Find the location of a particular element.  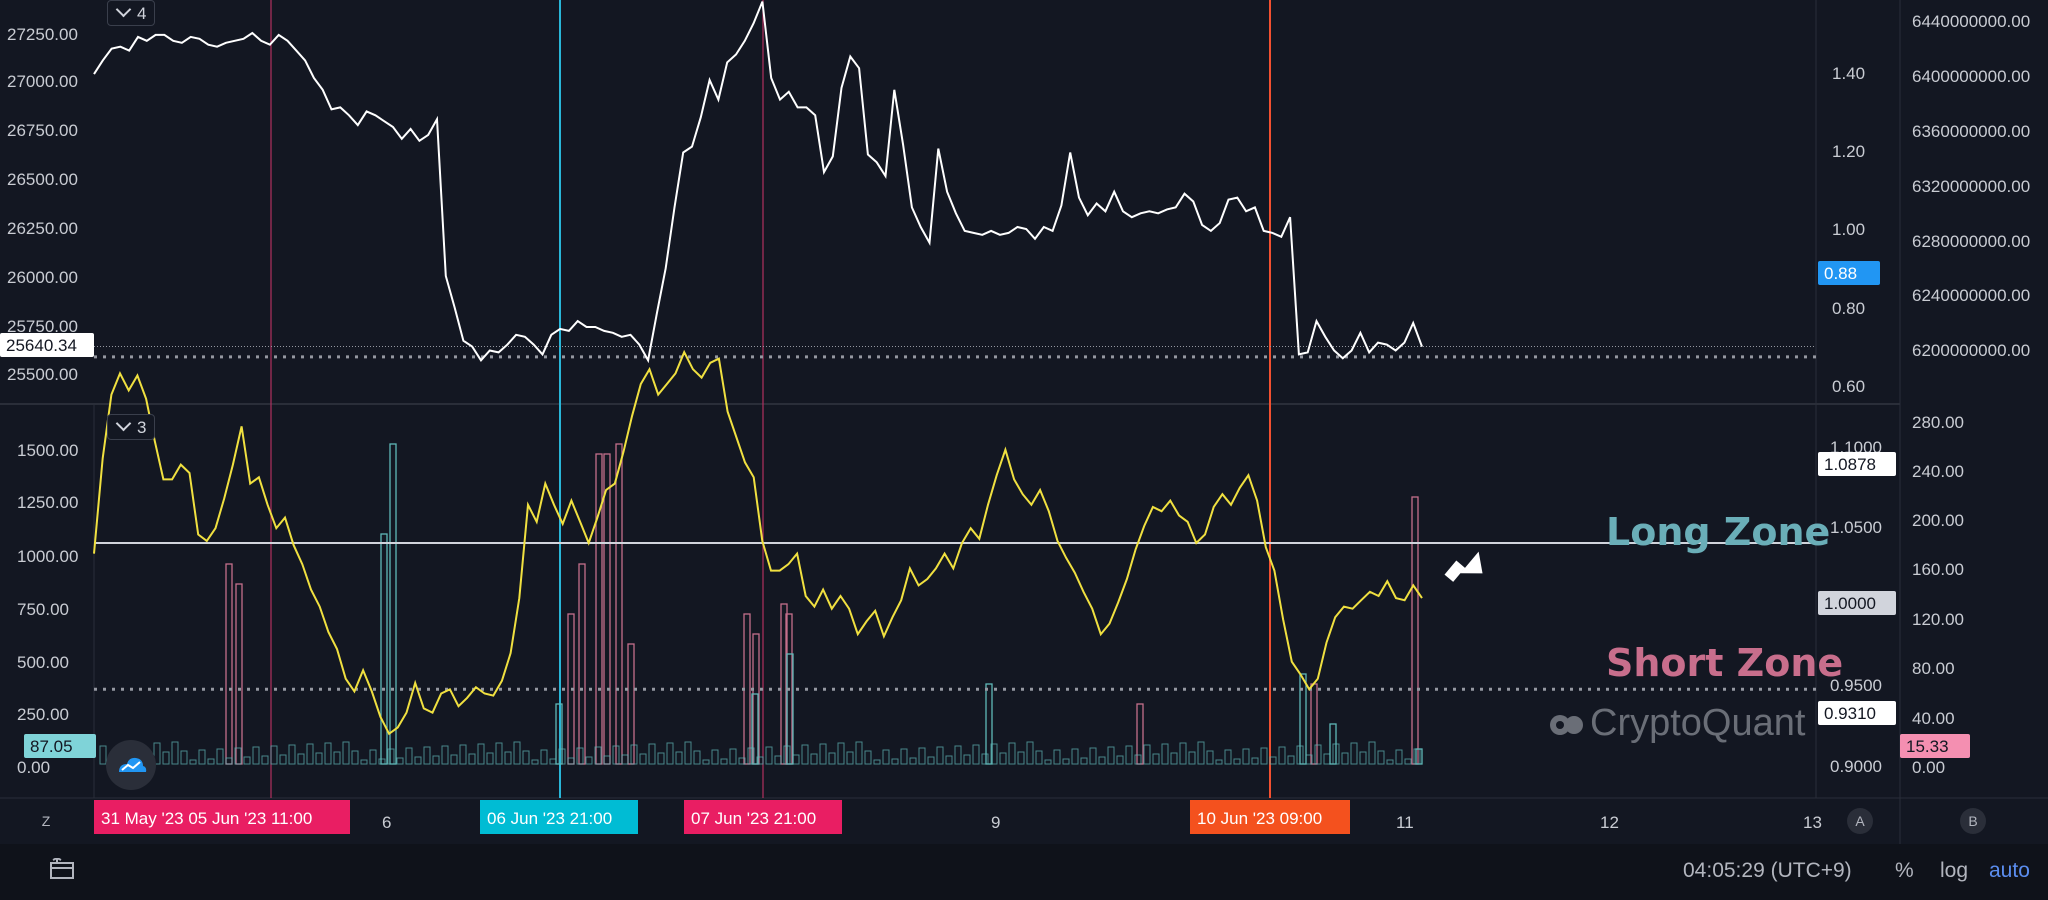

bottom-right-tick: 80.00 is located at coordinates (1933, 668).